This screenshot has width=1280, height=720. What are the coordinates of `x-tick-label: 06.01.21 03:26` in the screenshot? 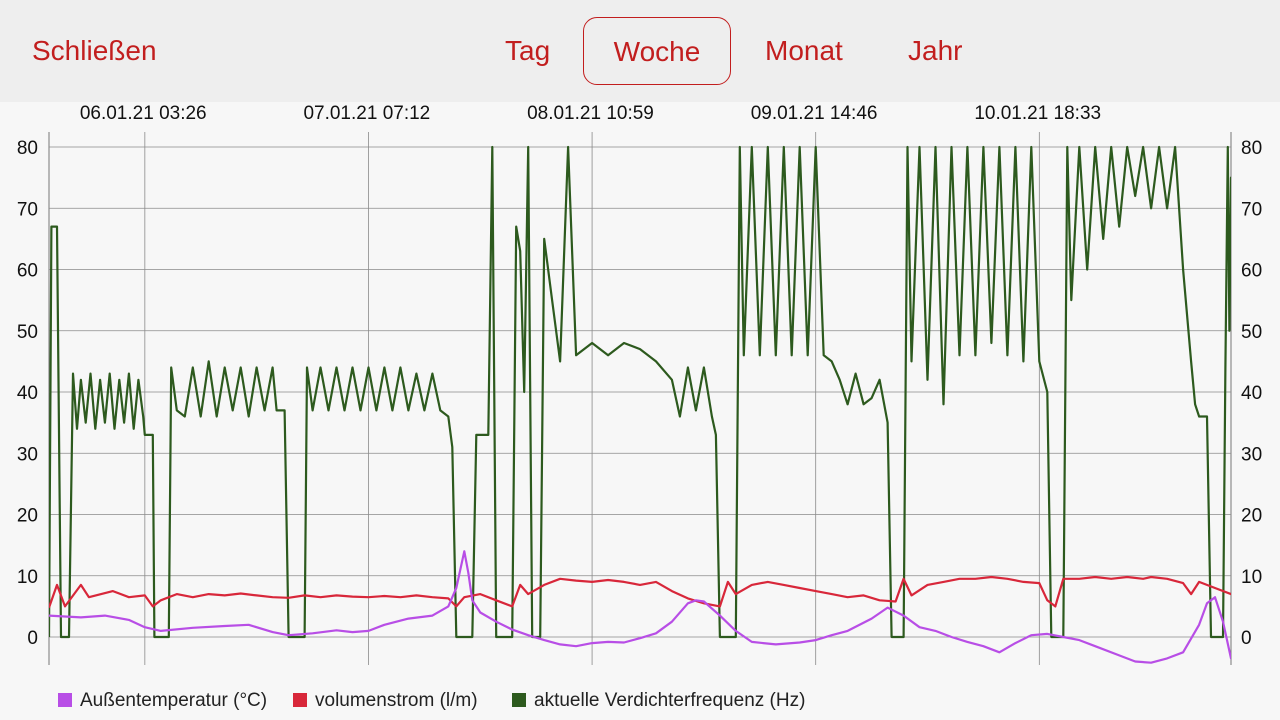 It's located at (143, 113).